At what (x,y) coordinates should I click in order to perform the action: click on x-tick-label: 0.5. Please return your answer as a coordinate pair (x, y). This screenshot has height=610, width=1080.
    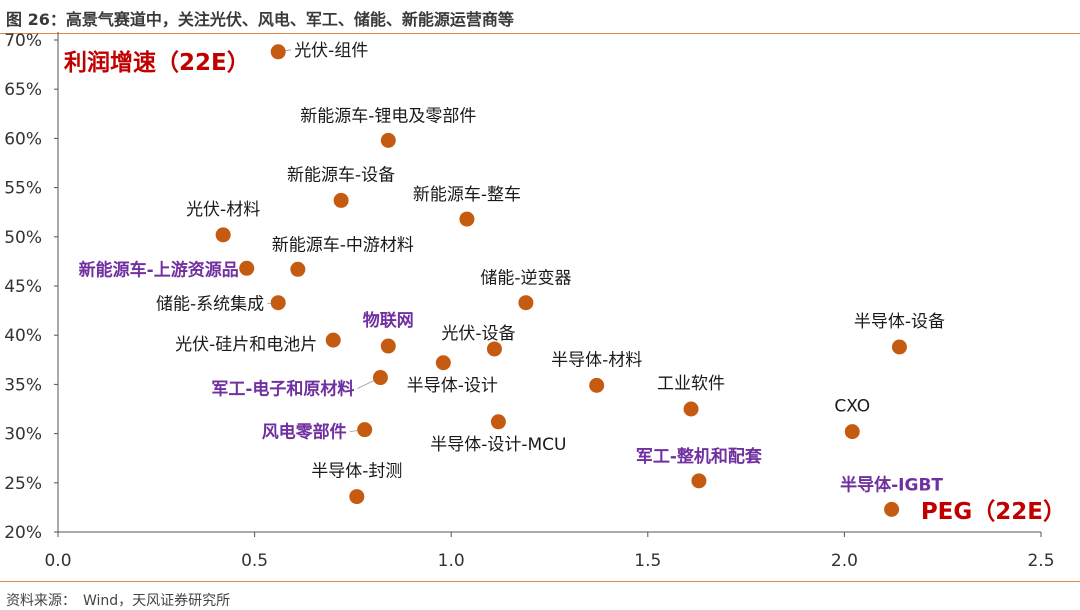
    Looking at the image, I should click on (254, 561).